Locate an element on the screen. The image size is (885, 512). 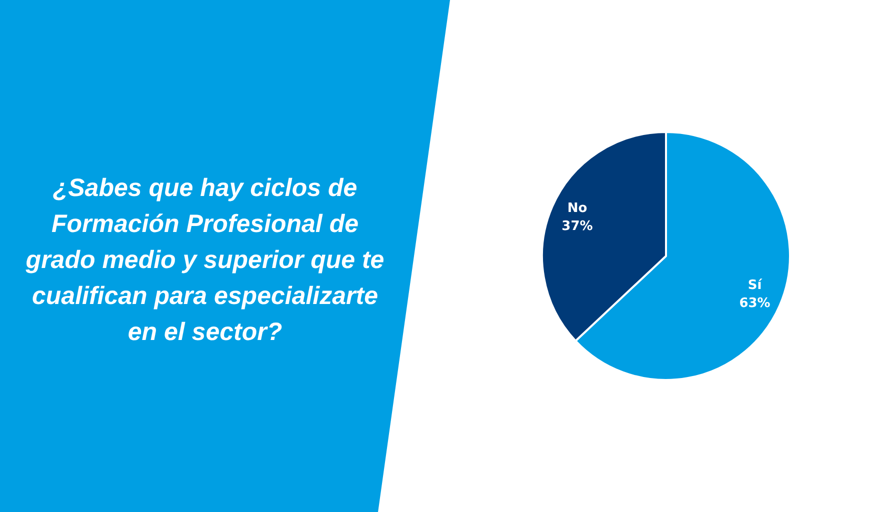
slice-label: Sí is located at coordinates (756, 285).